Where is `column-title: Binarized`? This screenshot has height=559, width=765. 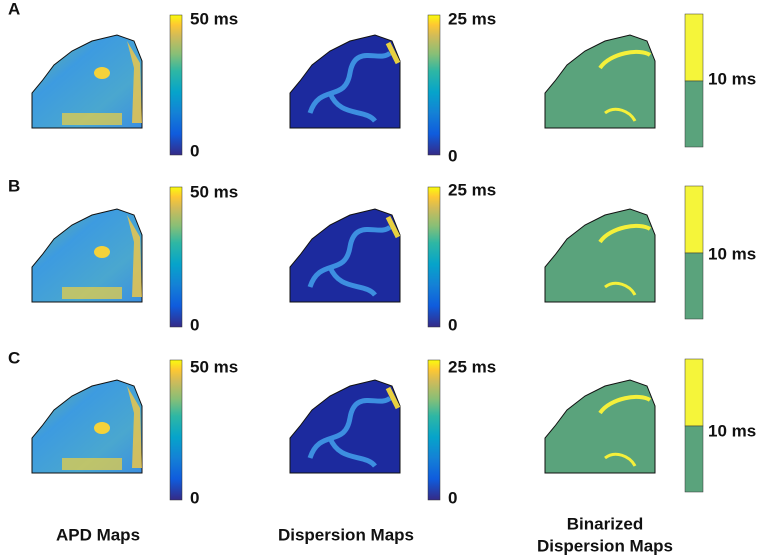 column-title: Binarized is located at coordinates (605, 523).